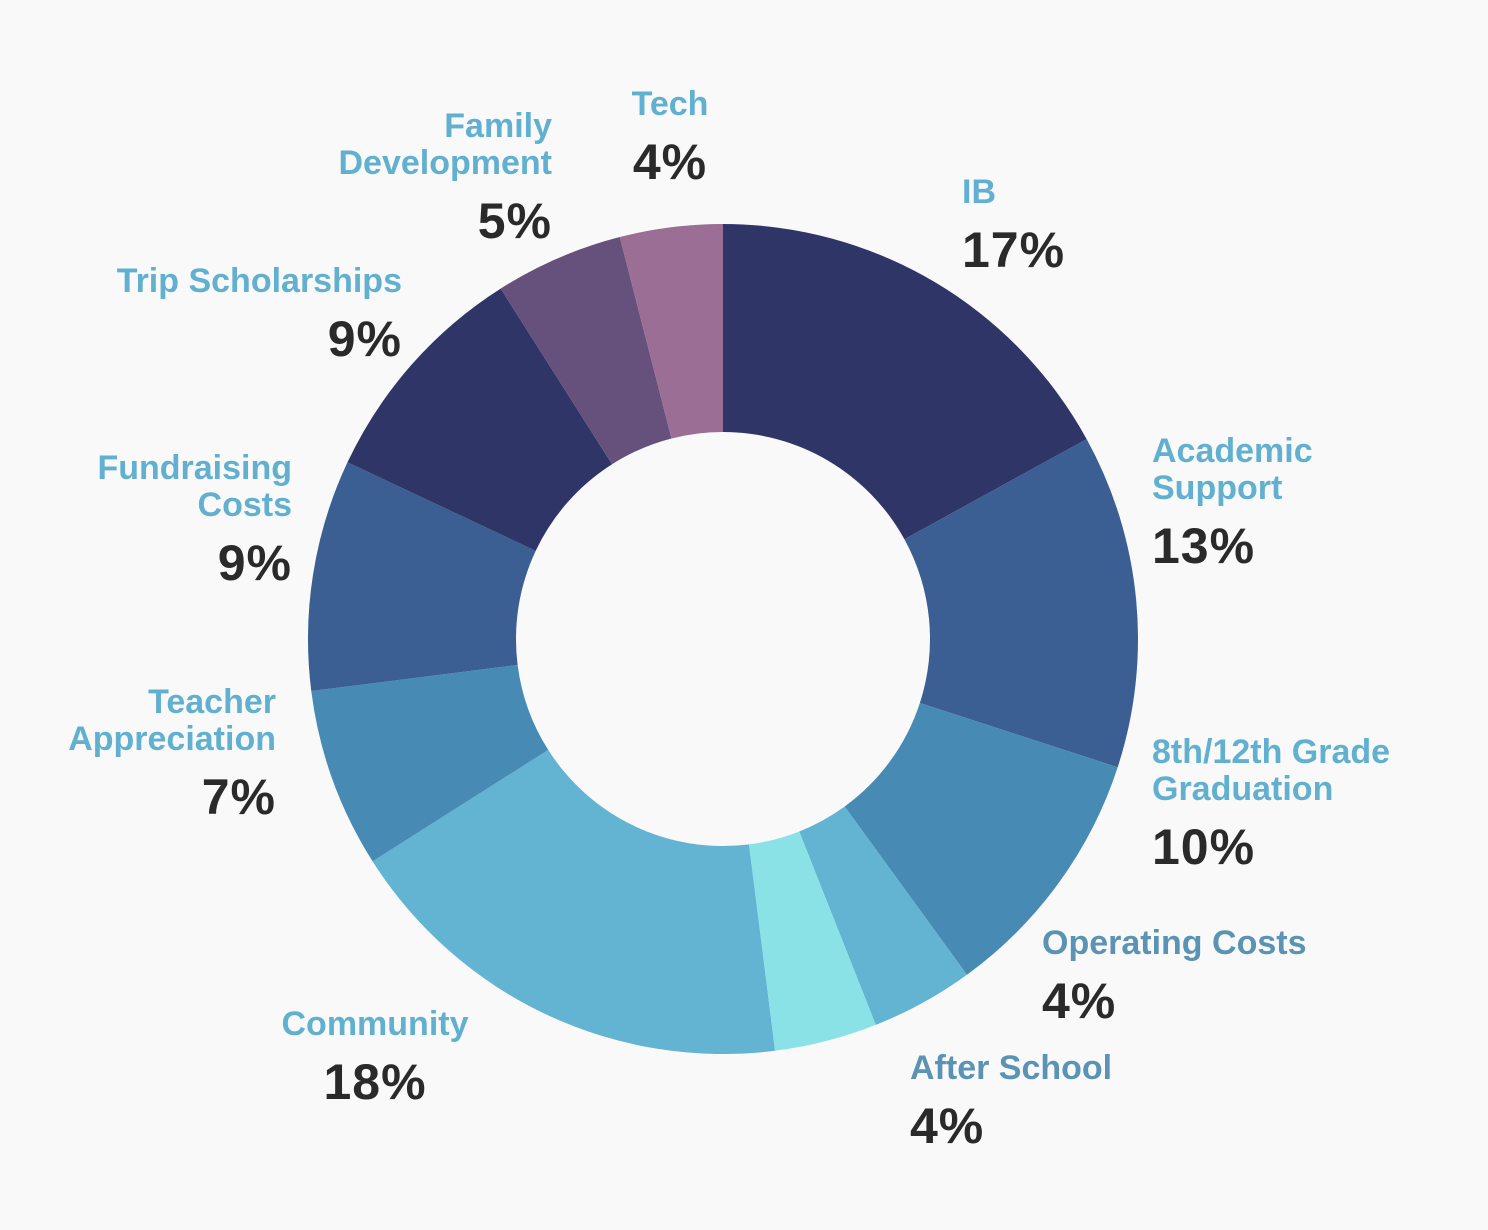 This screenshot has width=1488, height=1230. Describe the element at coordinates (430, 763) in the screenshot. I see `donut-slice-teacher-appreciation` at that location.